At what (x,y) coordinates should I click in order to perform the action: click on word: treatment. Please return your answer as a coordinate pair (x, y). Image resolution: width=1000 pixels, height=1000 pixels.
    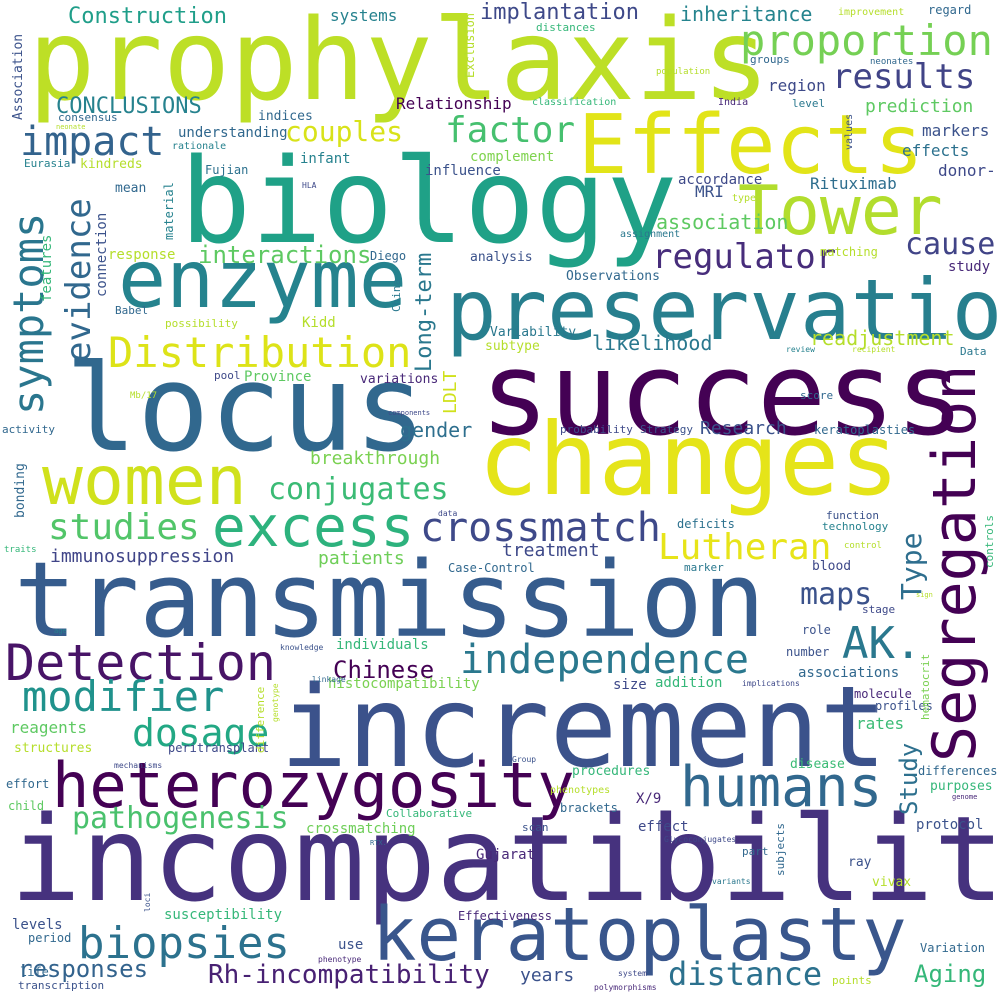
    Looking at the image, I should click on (551, 550).